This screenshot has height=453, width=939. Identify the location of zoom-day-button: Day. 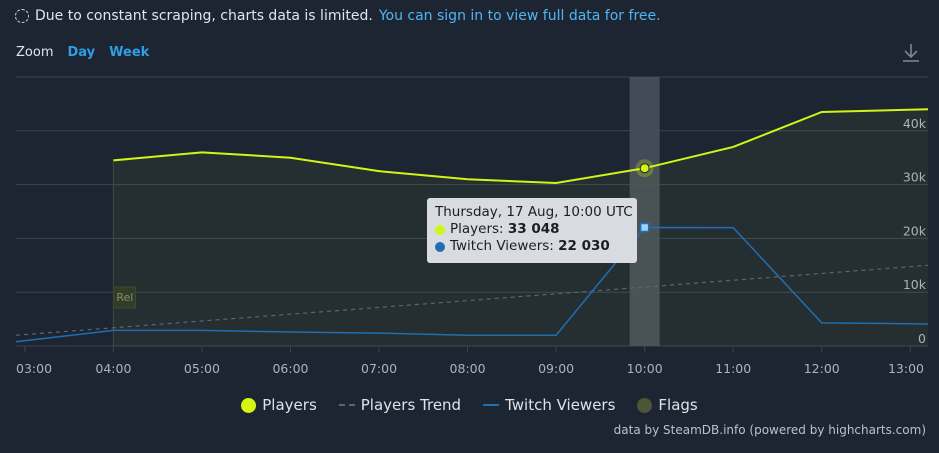
(81, 52).